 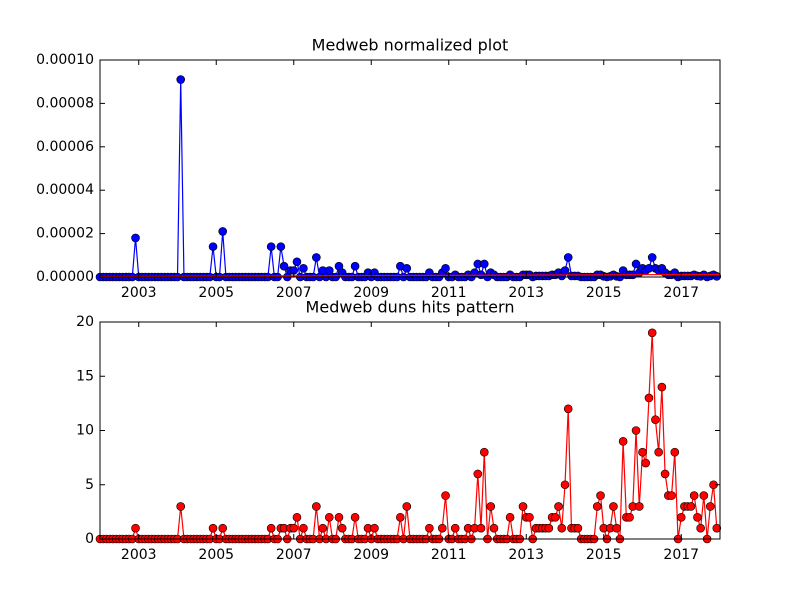 What do you see at coordinates (85, 431) in the screenshot?
I see `y-tick-label: 10` at bounding box center [85, 431].